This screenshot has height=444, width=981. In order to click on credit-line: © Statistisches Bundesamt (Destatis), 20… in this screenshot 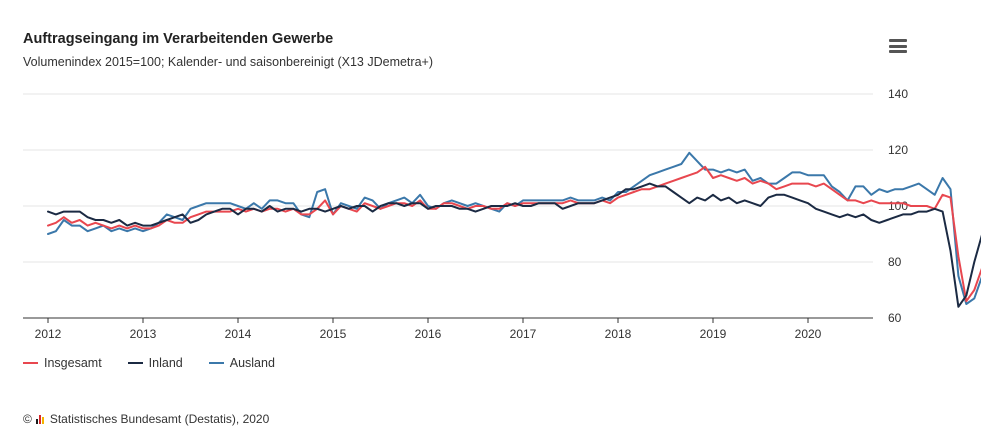, I will do `click(146, 419)`.